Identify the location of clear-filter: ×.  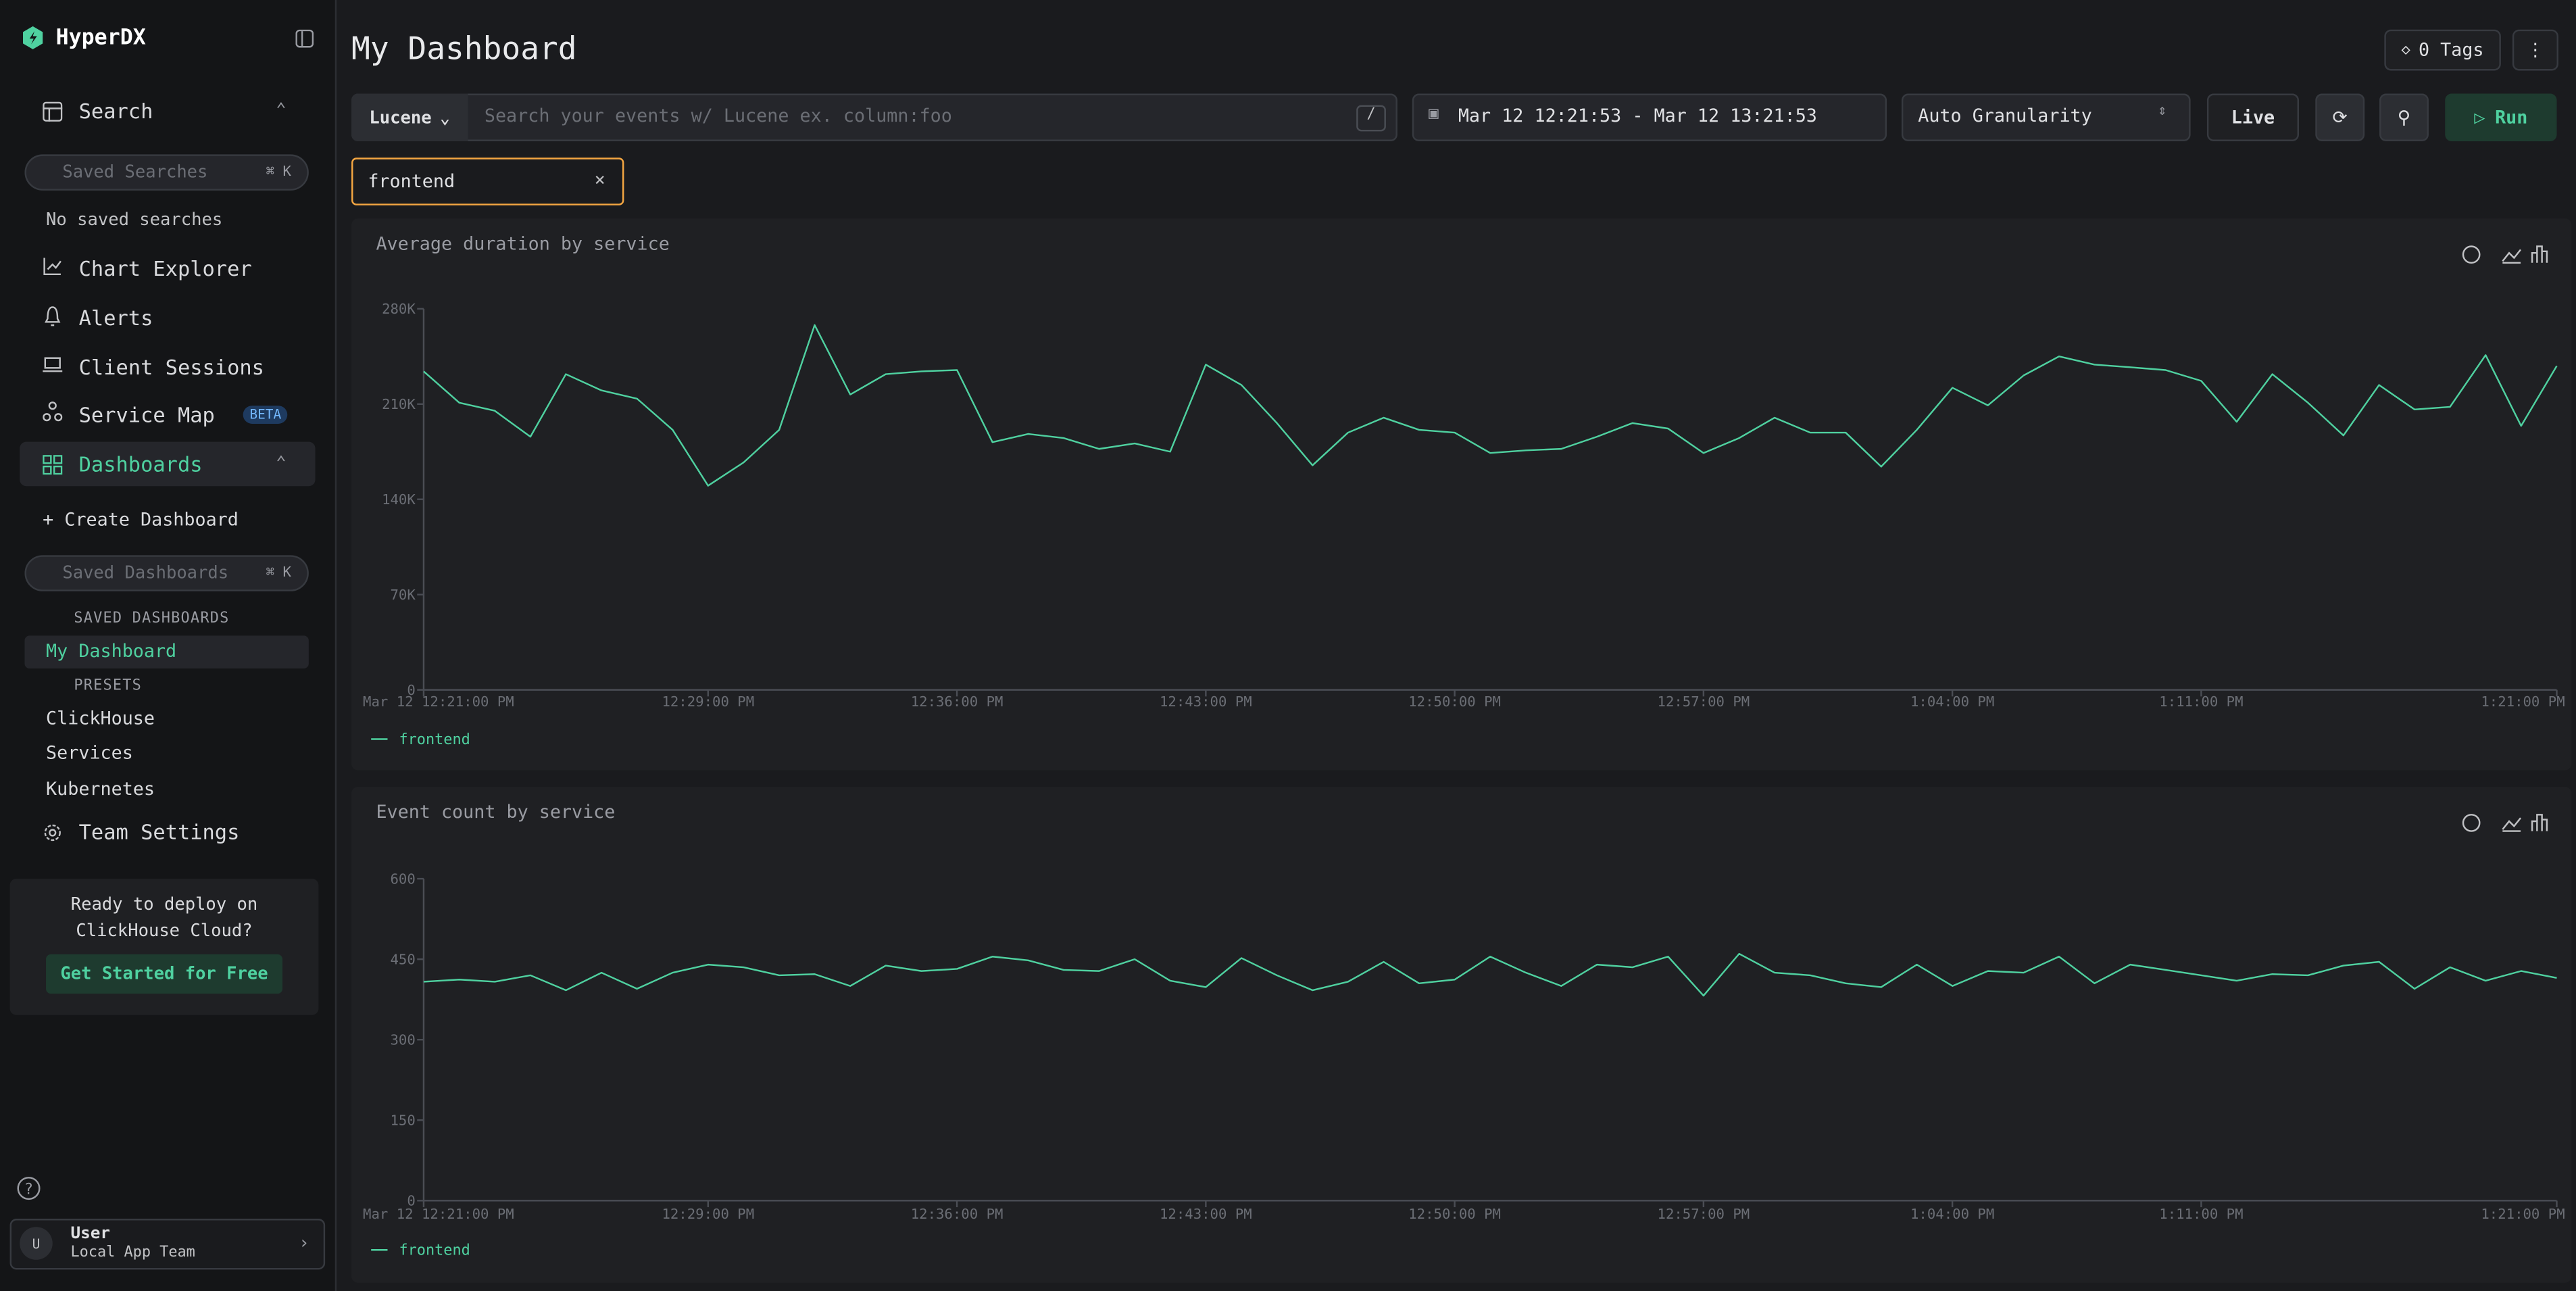
(599, 180).